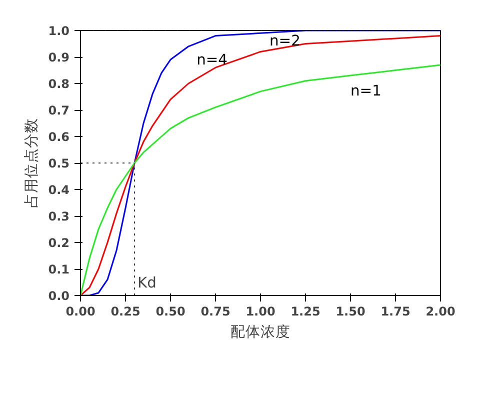 This screenshot has width=500, height=393. What do you see at coordinates (212, 59) in the screenshot?
I see `series-label: n=4` at bounding box center [212, 59].